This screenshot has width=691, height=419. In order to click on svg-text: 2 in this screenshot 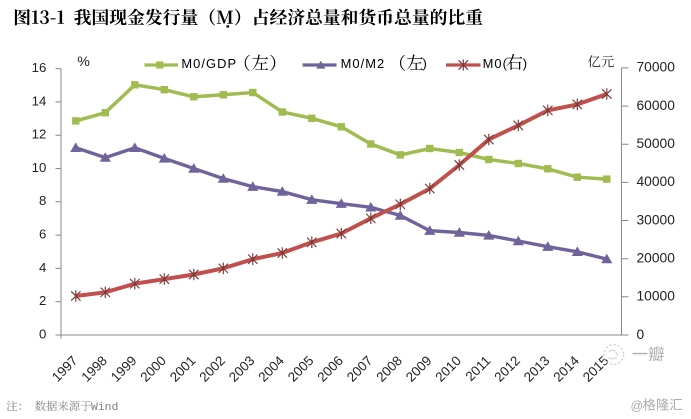, I will do `click(42, 300)`.